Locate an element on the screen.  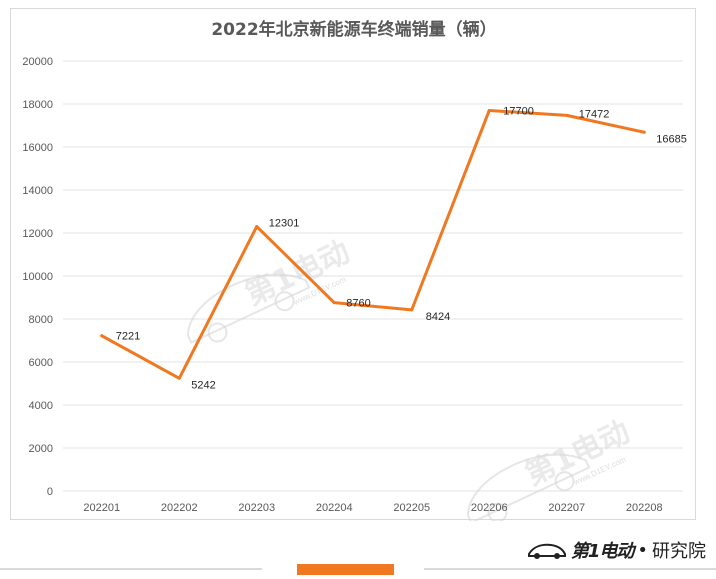
y-tick-label: 6000 is located at coordinates (41, 363).